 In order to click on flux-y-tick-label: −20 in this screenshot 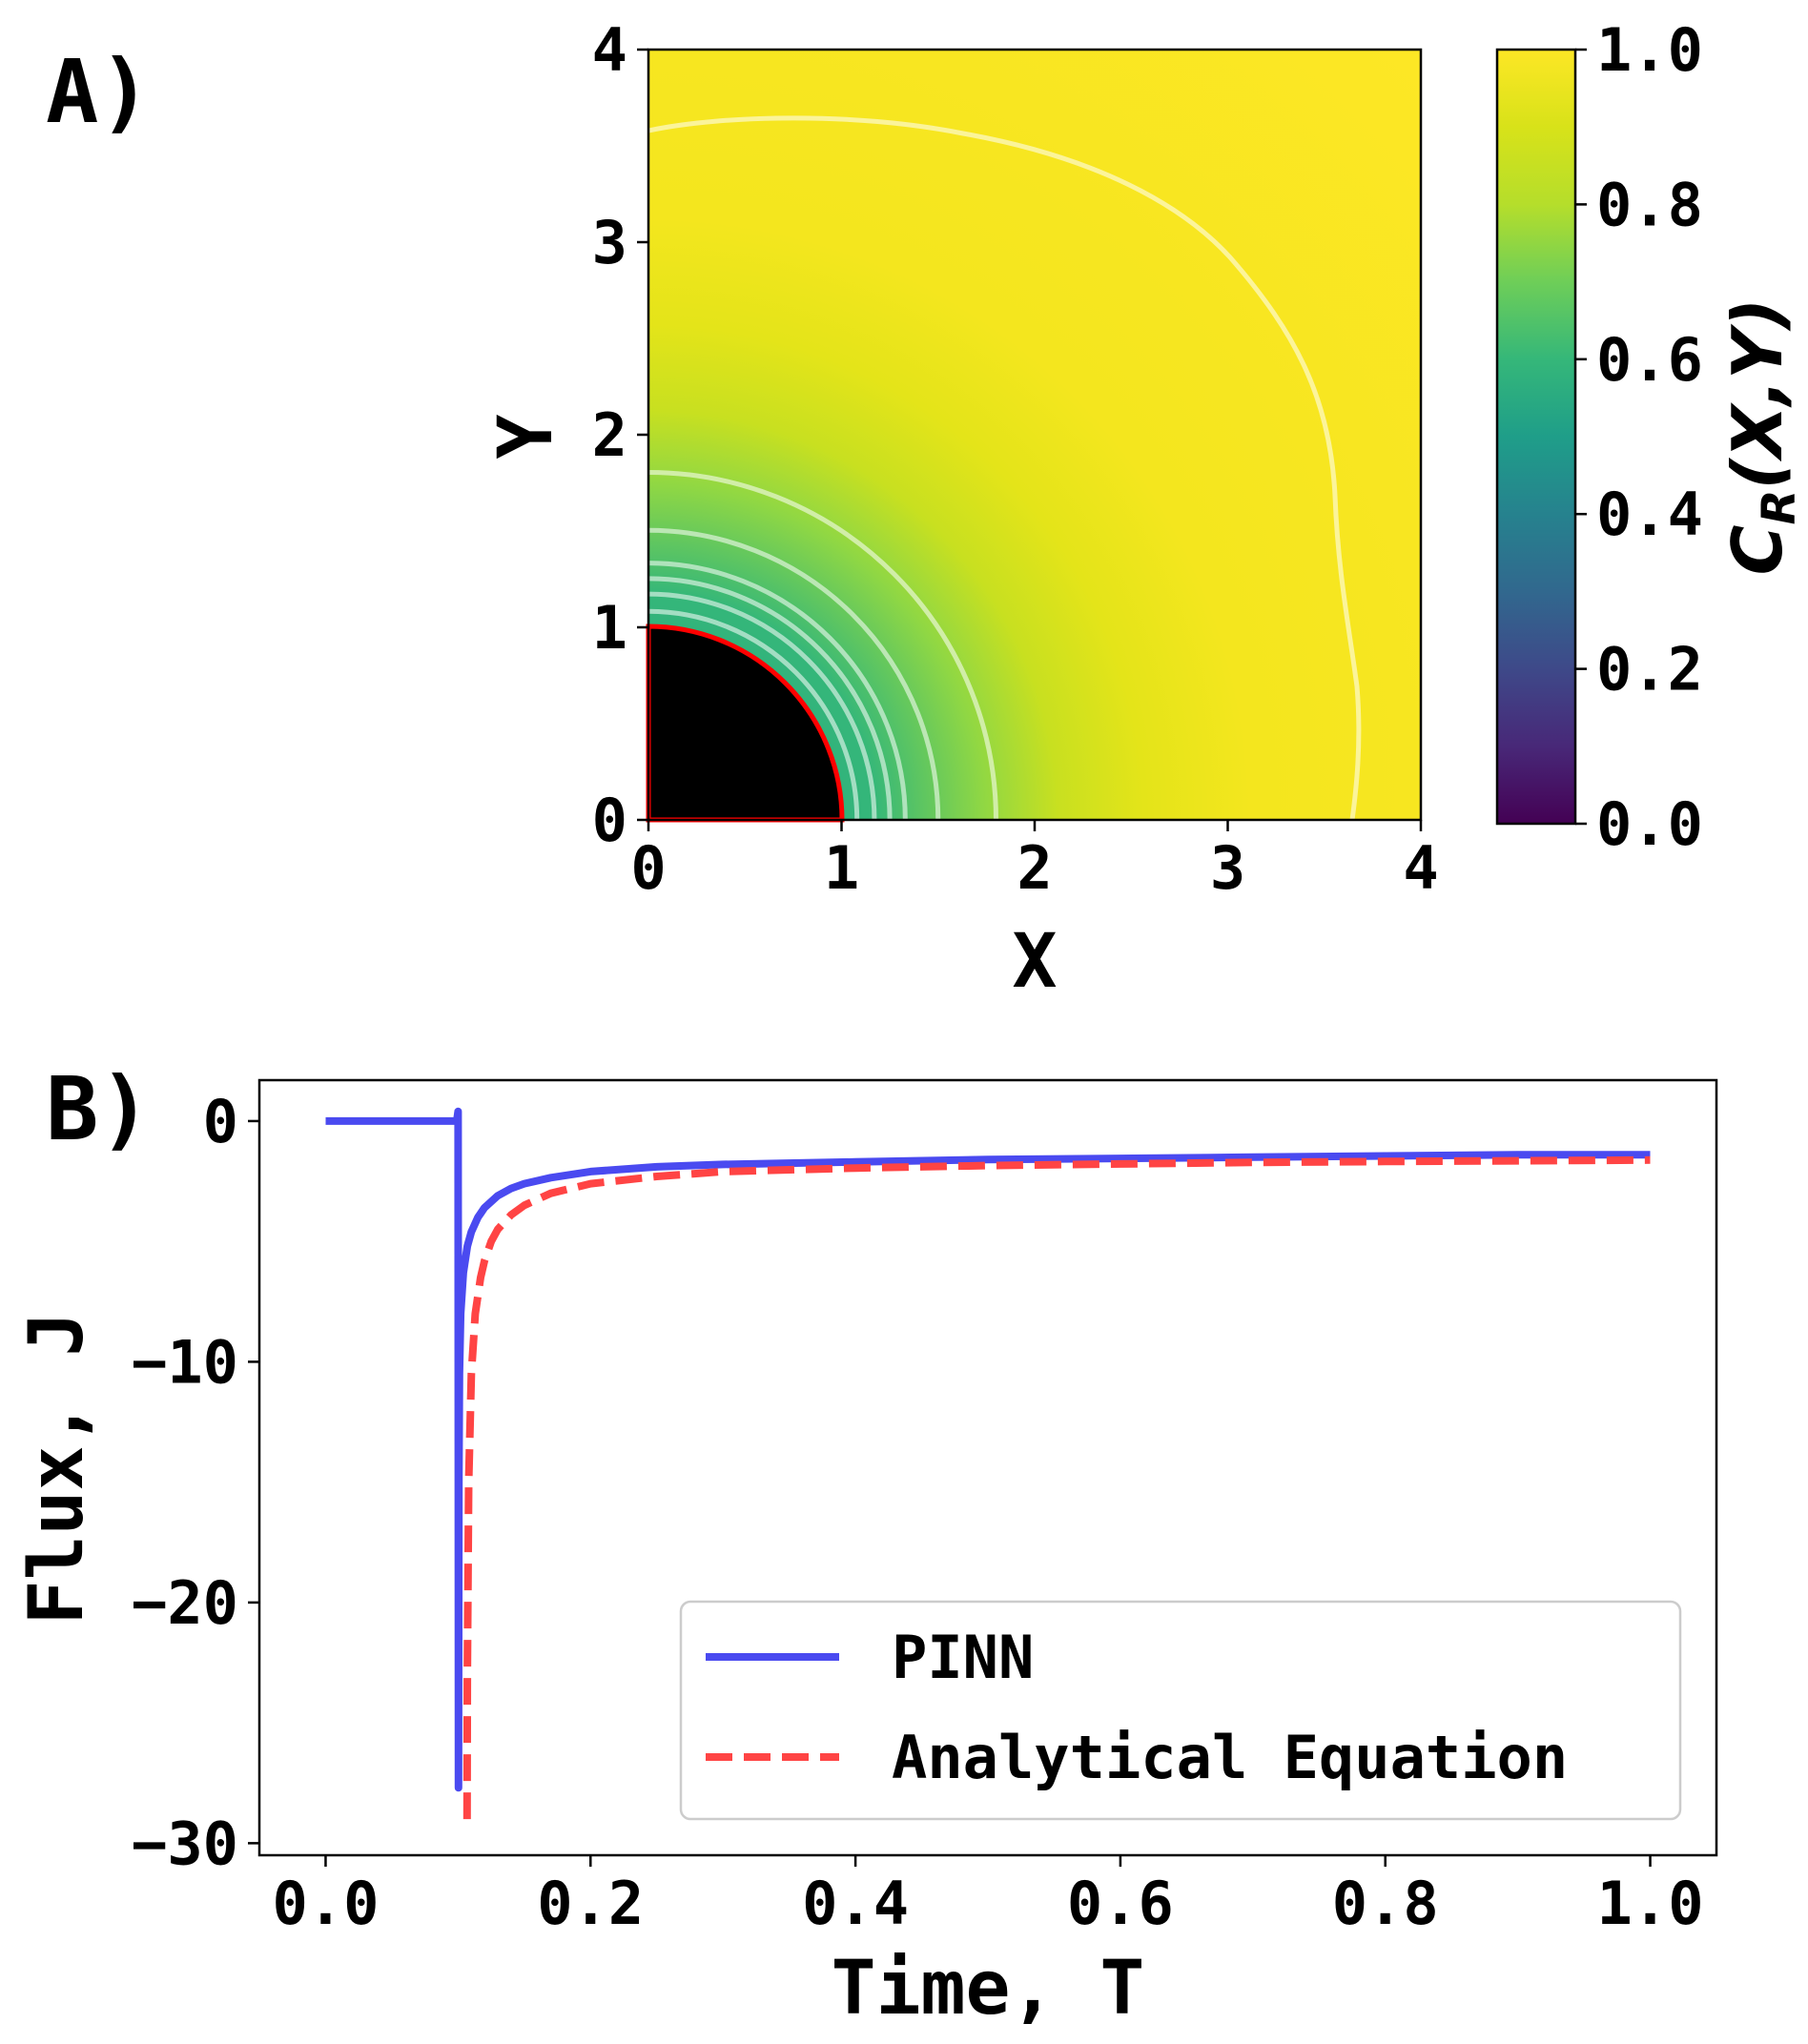, I will do `click(185, 1603)`.